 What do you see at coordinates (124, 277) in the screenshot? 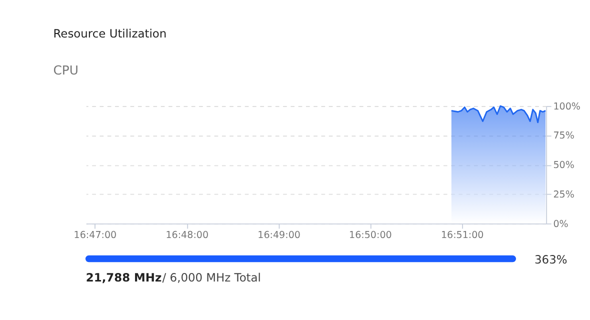
I see `text: 21,788 MHz` at bounding box center [124, 277].